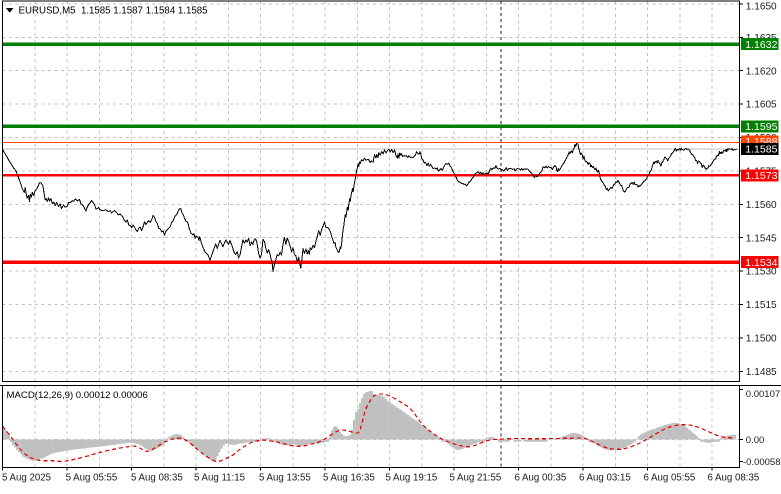  What do you see at coordinates (761, 339) in the screenshot?
I see `svg-text: 1.1500` at bounding box center [761, 339].